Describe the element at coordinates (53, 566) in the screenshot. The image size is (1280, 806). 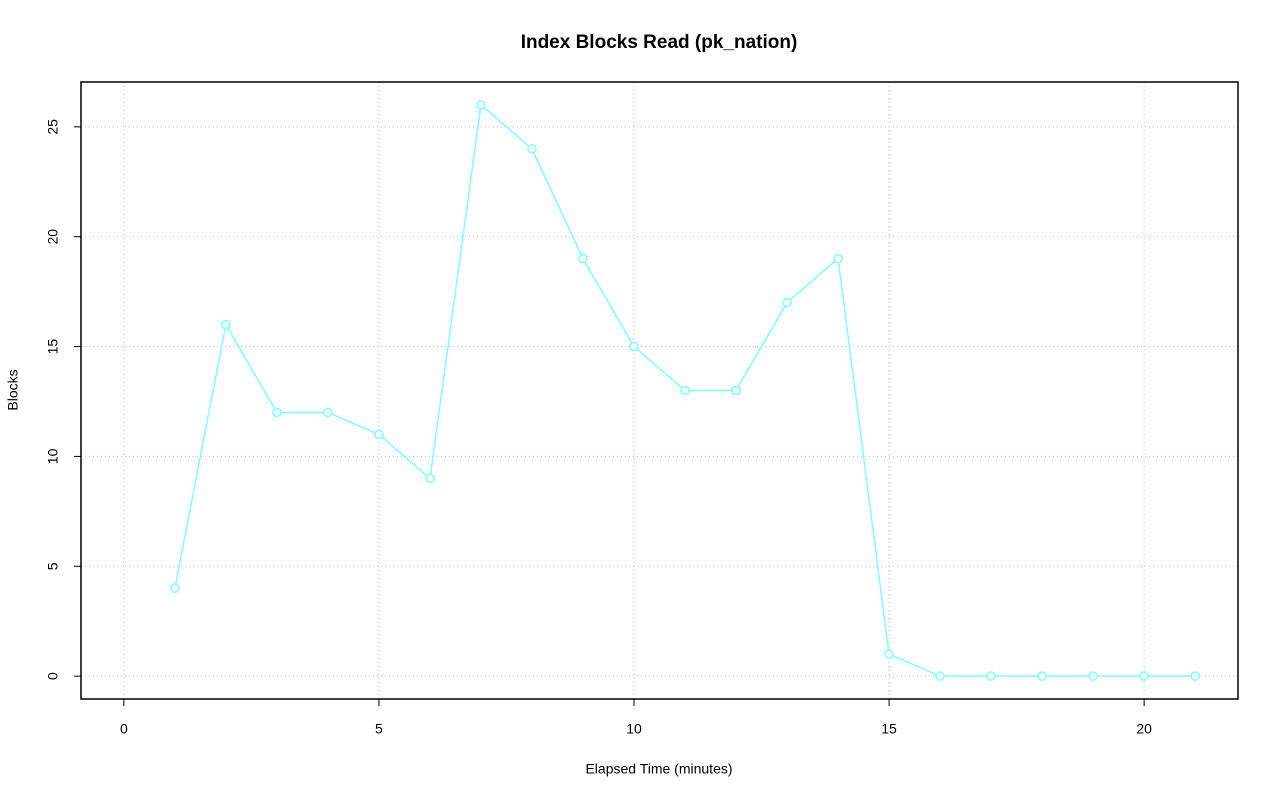
I see `y-tick-label: 5` at that location.